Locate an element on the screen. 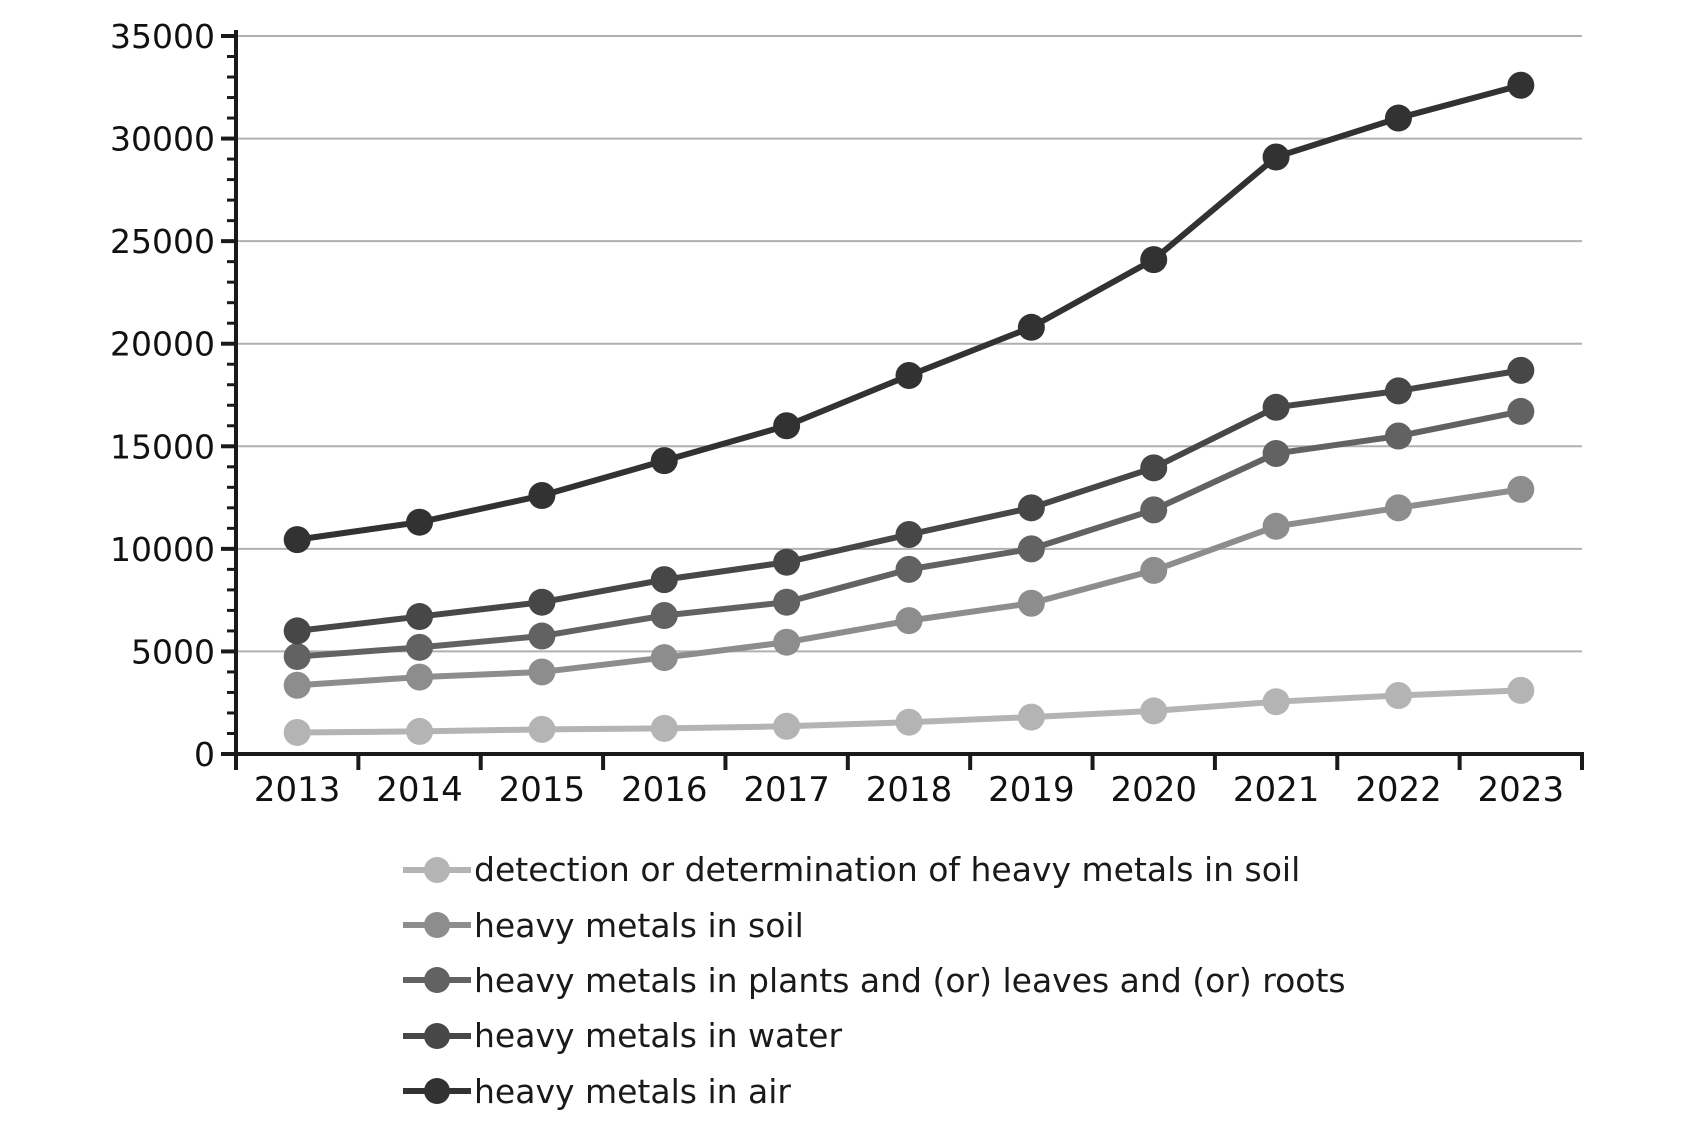 The height and width of the screenshot is (1123, 1697). y-tick-label: 0 is located at coordinates (204, 754).